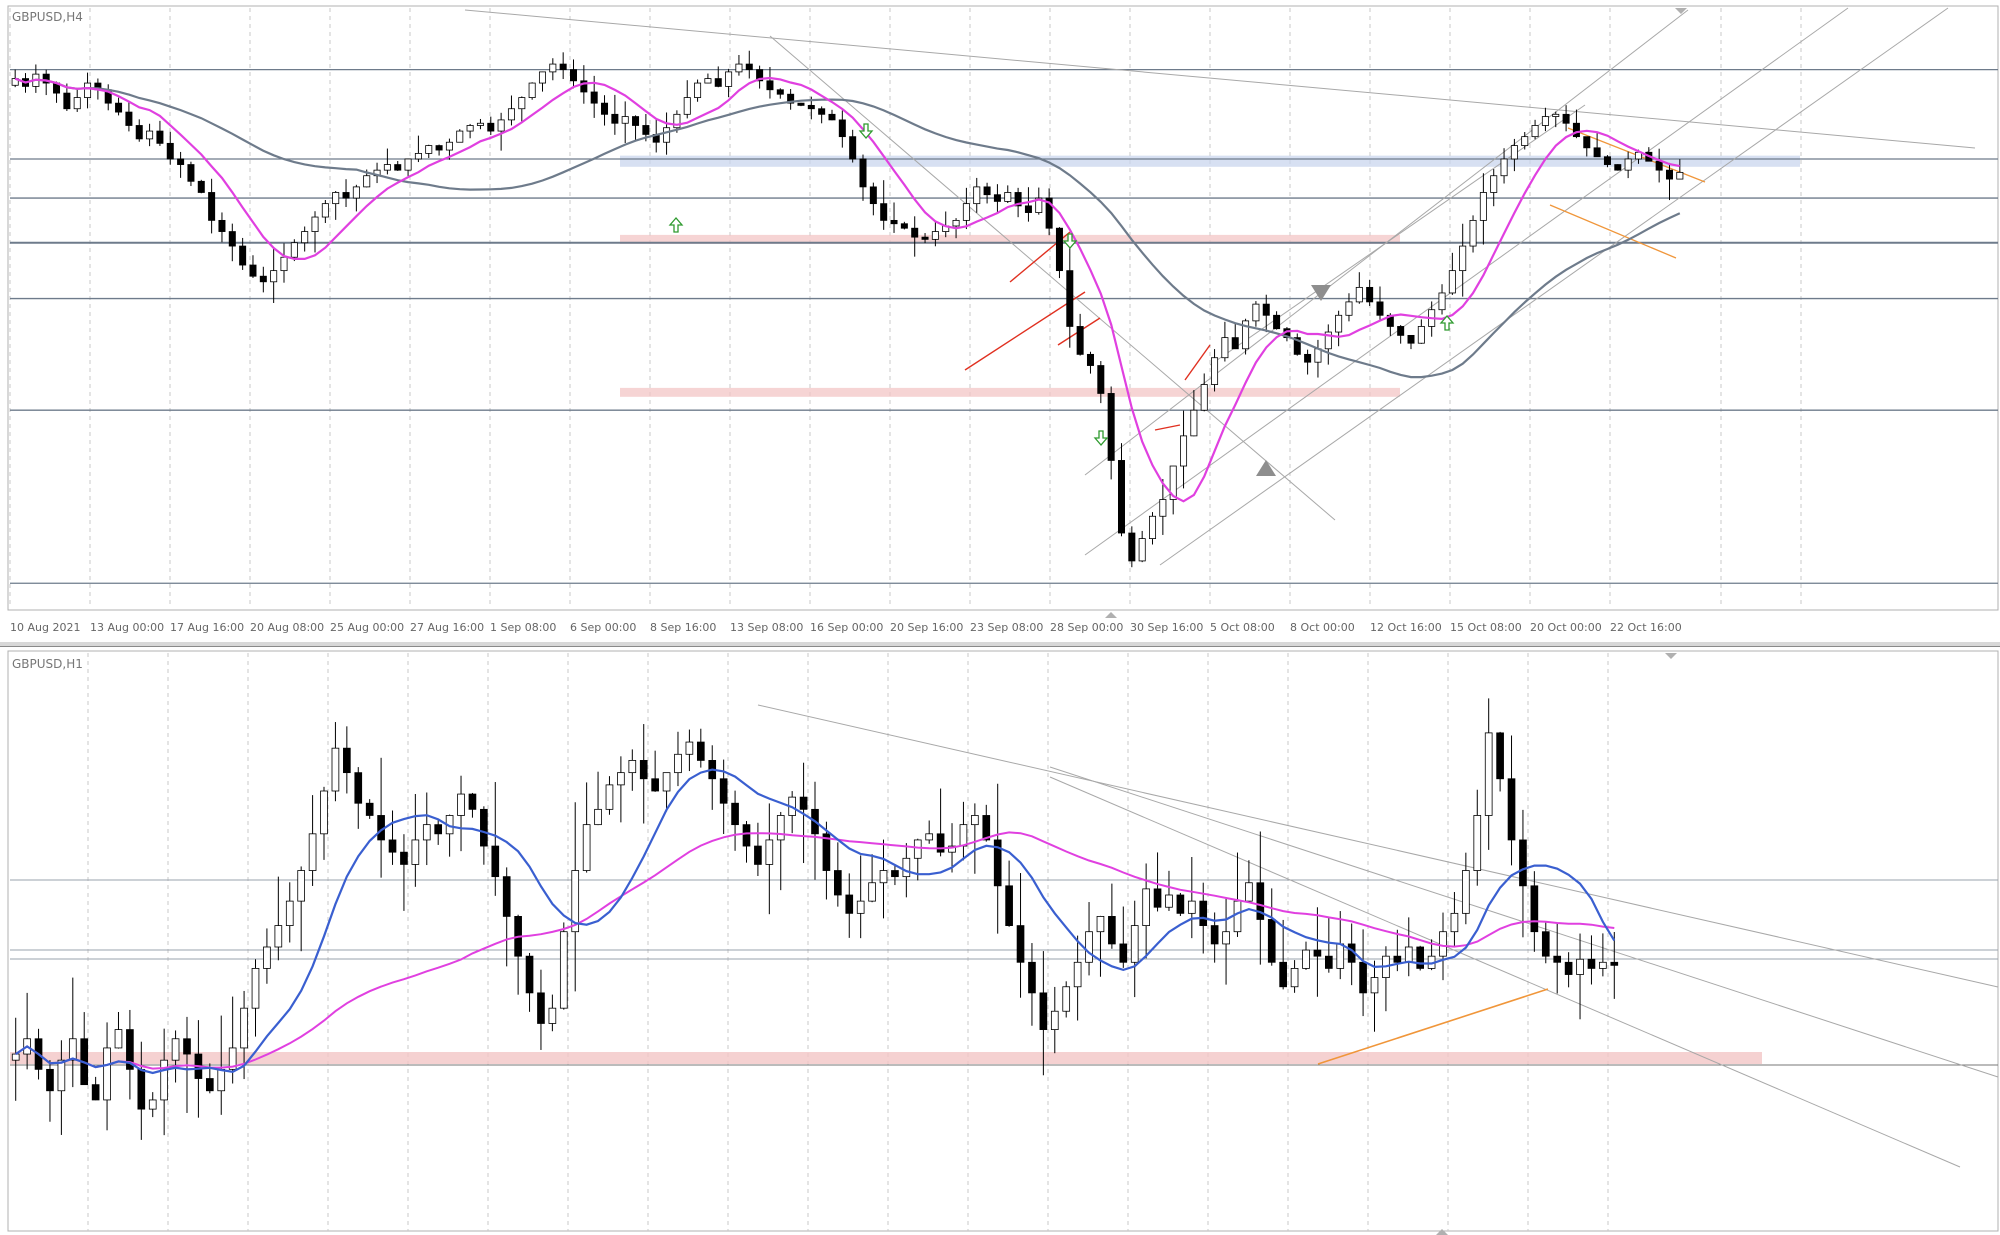 The image size is (2000, 1235). I want to click on h4-x-tick-label: 10 Aug 2021, so click(45, 627).